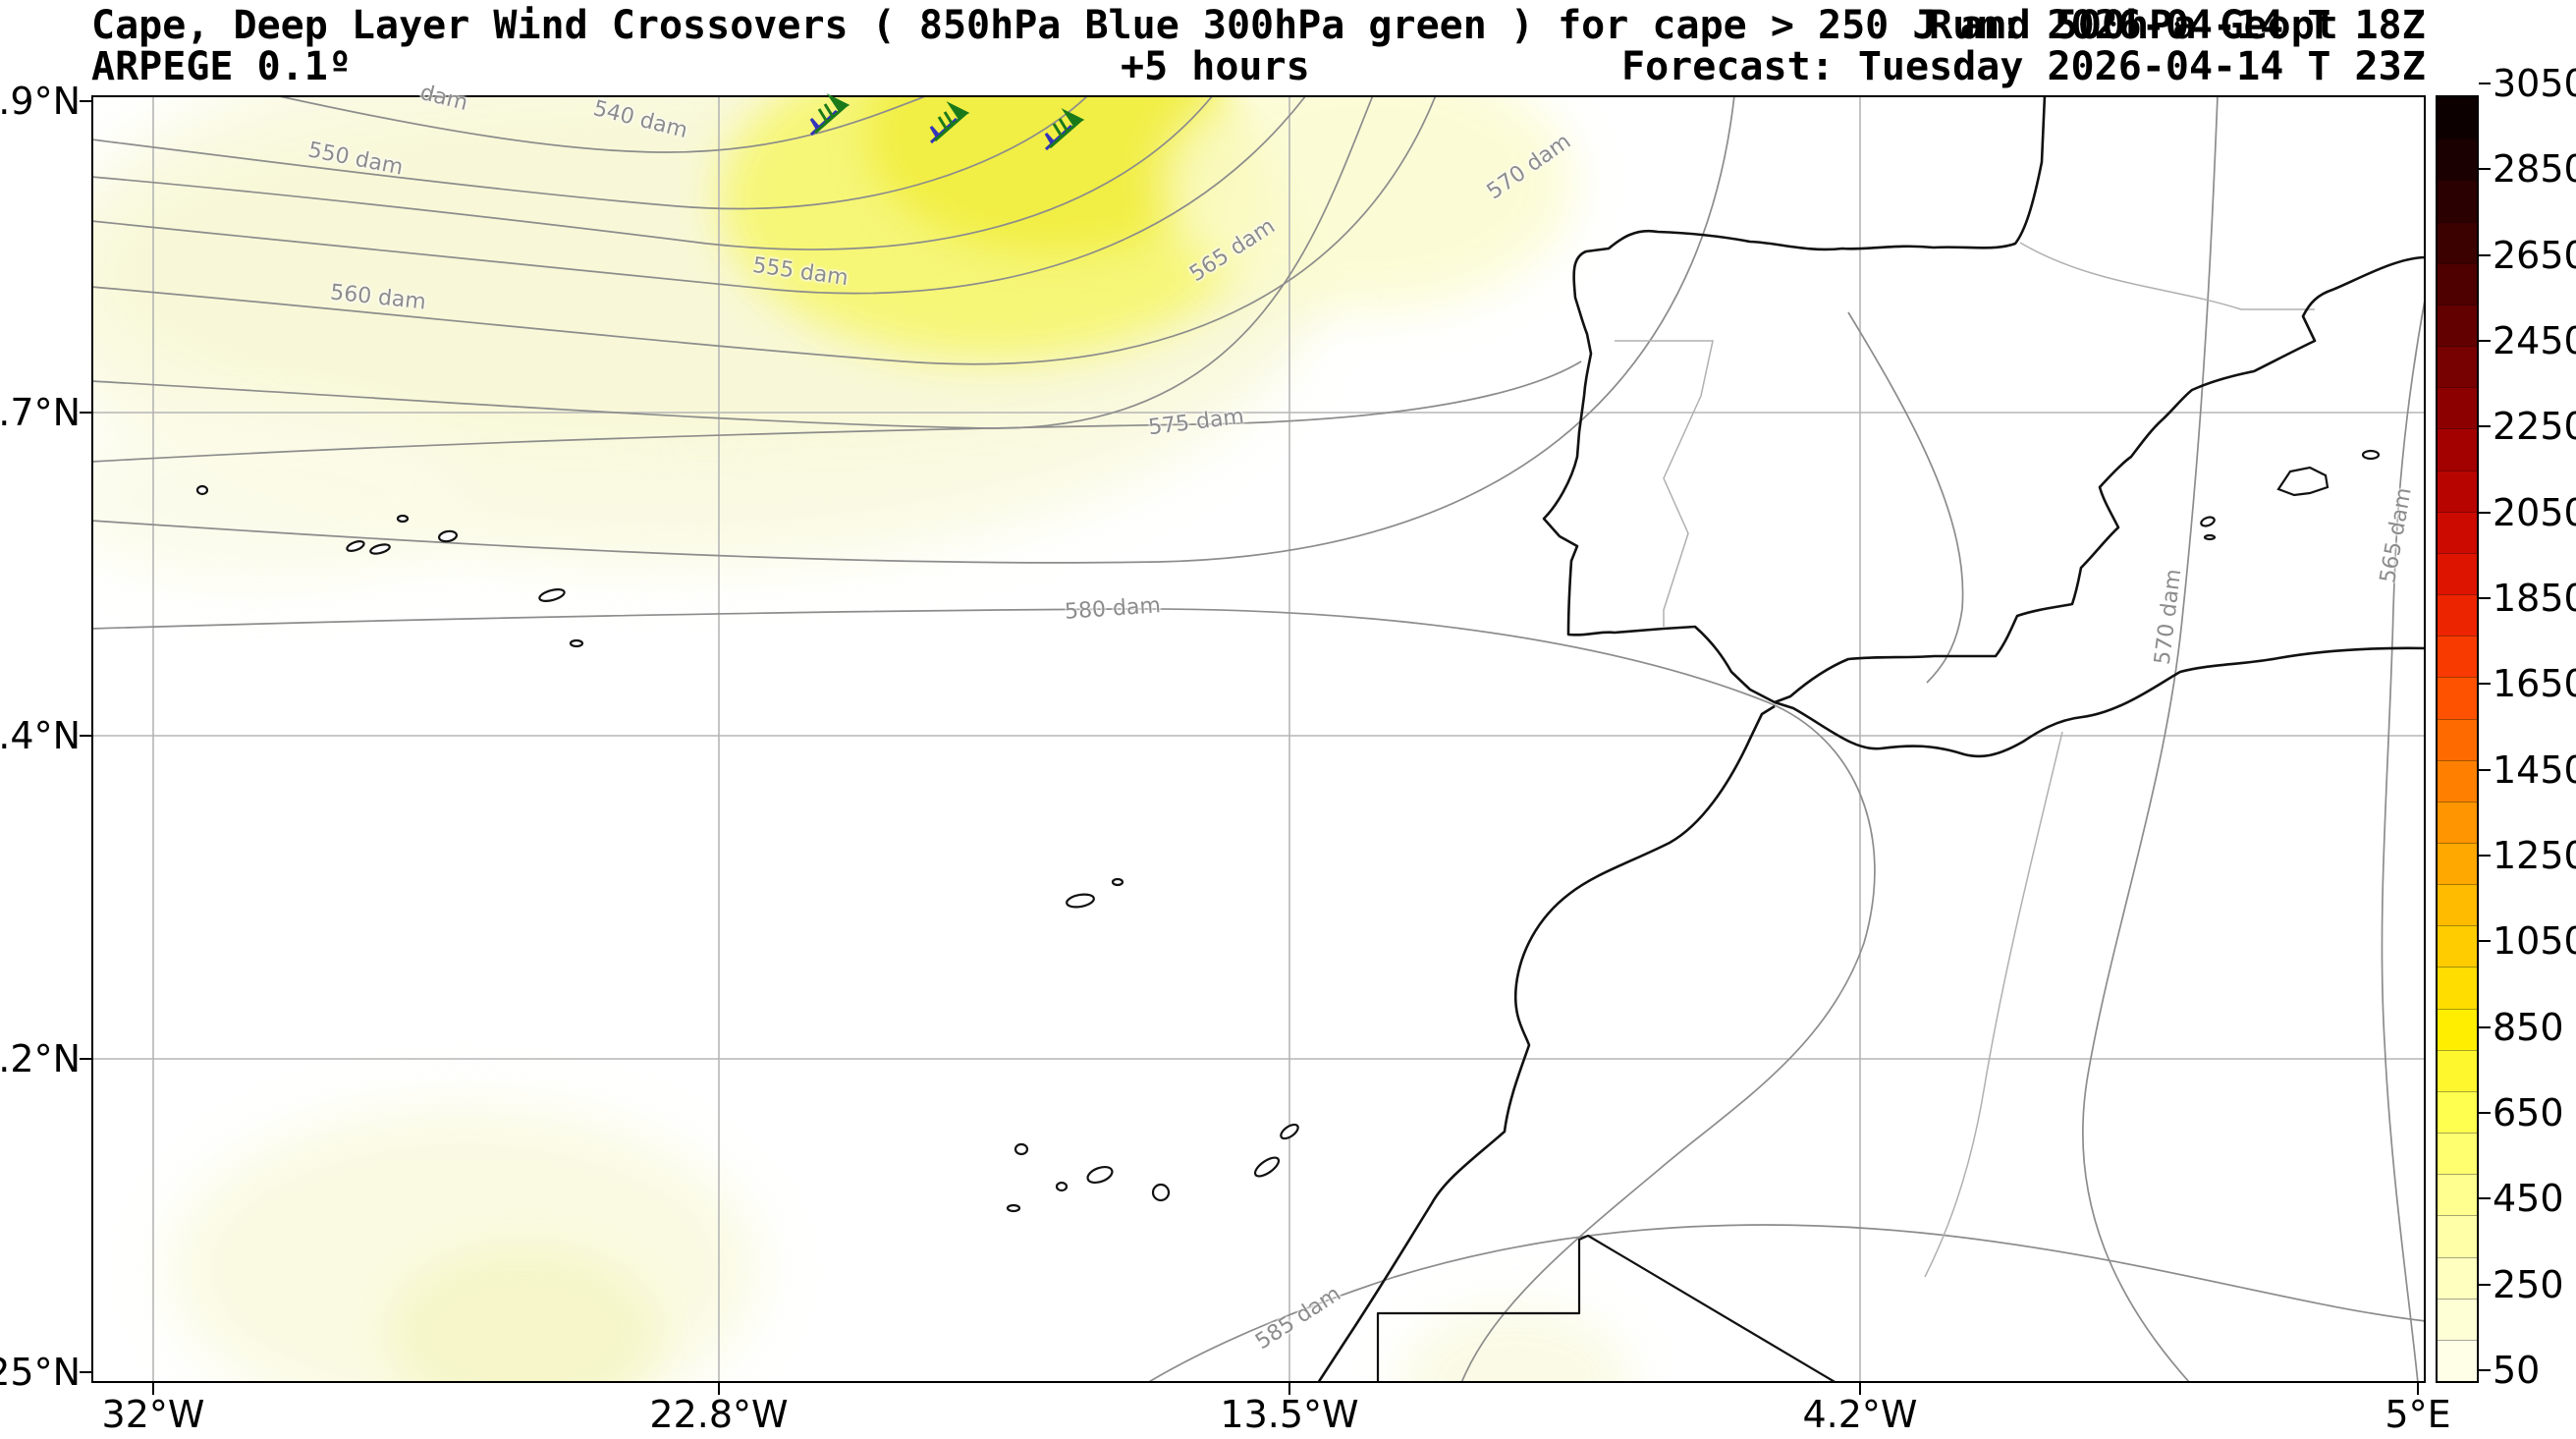 The image size is (2576, 1439). Describe the element at coordinates (2417, 1415) in the screenshot. I see `x-tick-label: 5°E` at that location.